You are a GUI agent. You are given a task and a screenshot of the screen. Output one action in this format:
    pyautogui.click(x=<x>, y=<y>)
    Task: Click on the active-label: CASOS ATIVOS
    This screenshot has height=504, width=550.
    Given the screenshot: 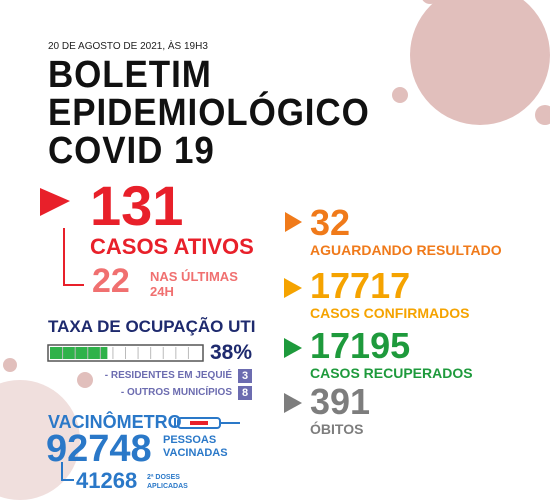 What is the action you would take?
    pyautogui.click(x=172, y=246)
    